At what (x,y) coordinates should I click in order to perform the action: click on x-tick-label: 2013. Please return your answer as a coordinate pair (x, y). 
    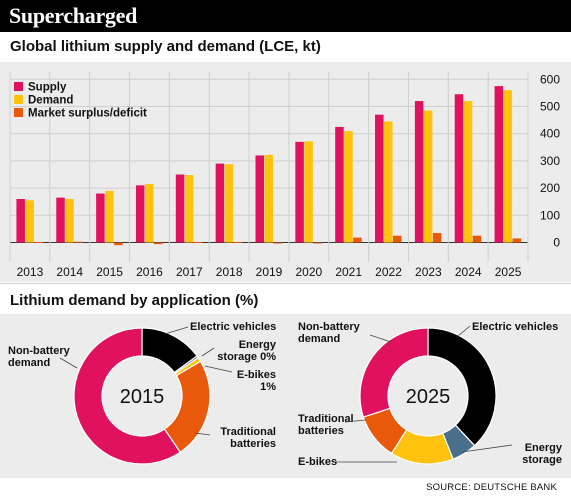
    Looking at the image, I should click on (30, 272).